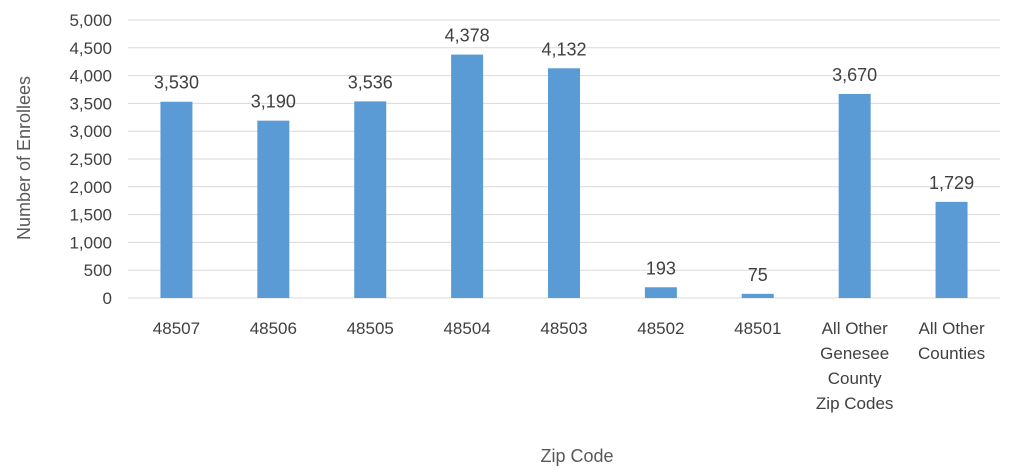  Describe the element at coordinates (90, 215) in the screenshot. I see `y-tick-label: 1,500` at that location.